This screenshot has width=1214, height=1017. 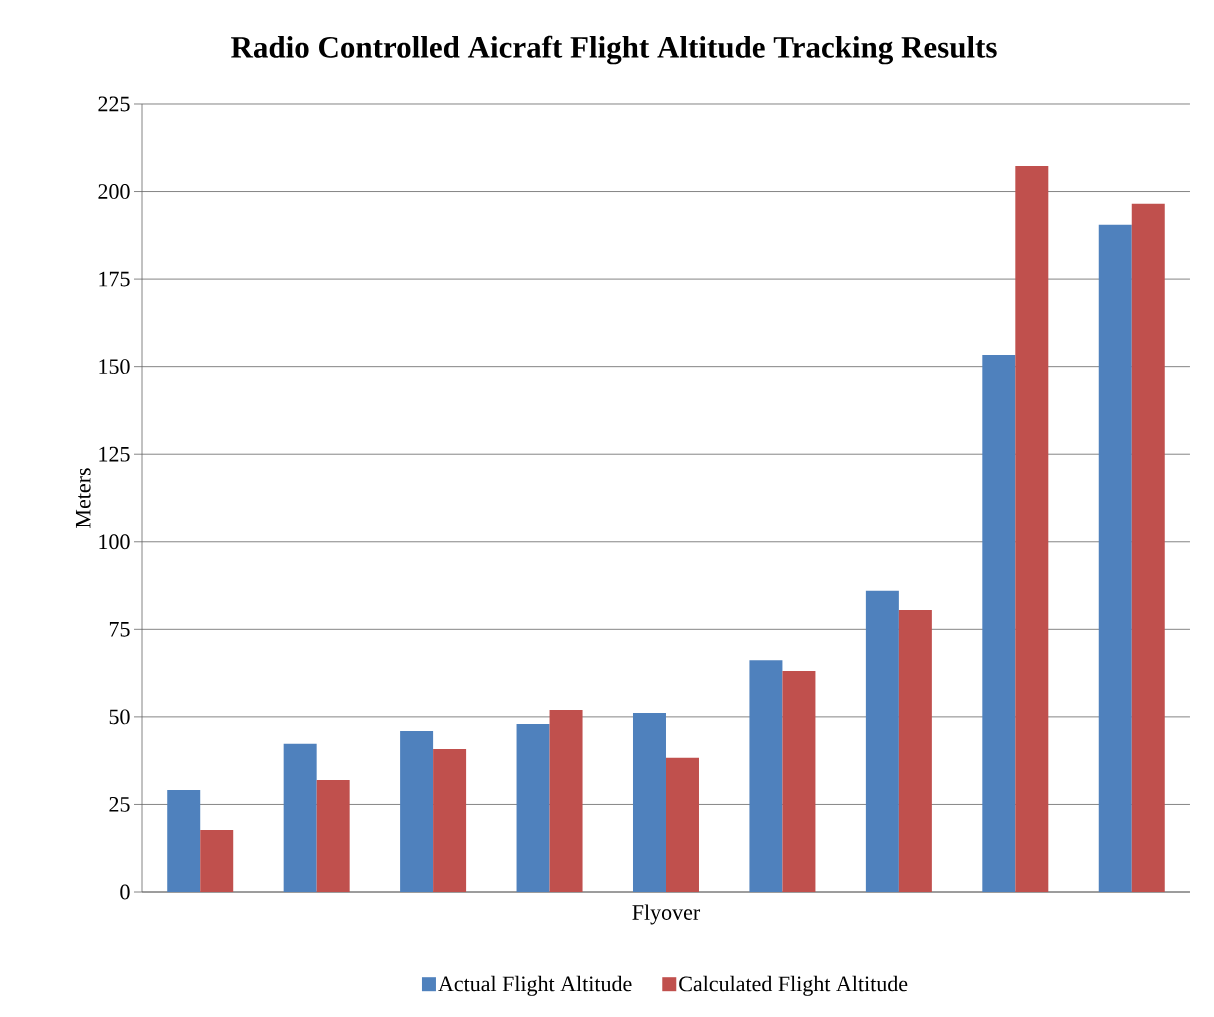 I want to click on y-tick-label: 50, so click(x=119, y=717).